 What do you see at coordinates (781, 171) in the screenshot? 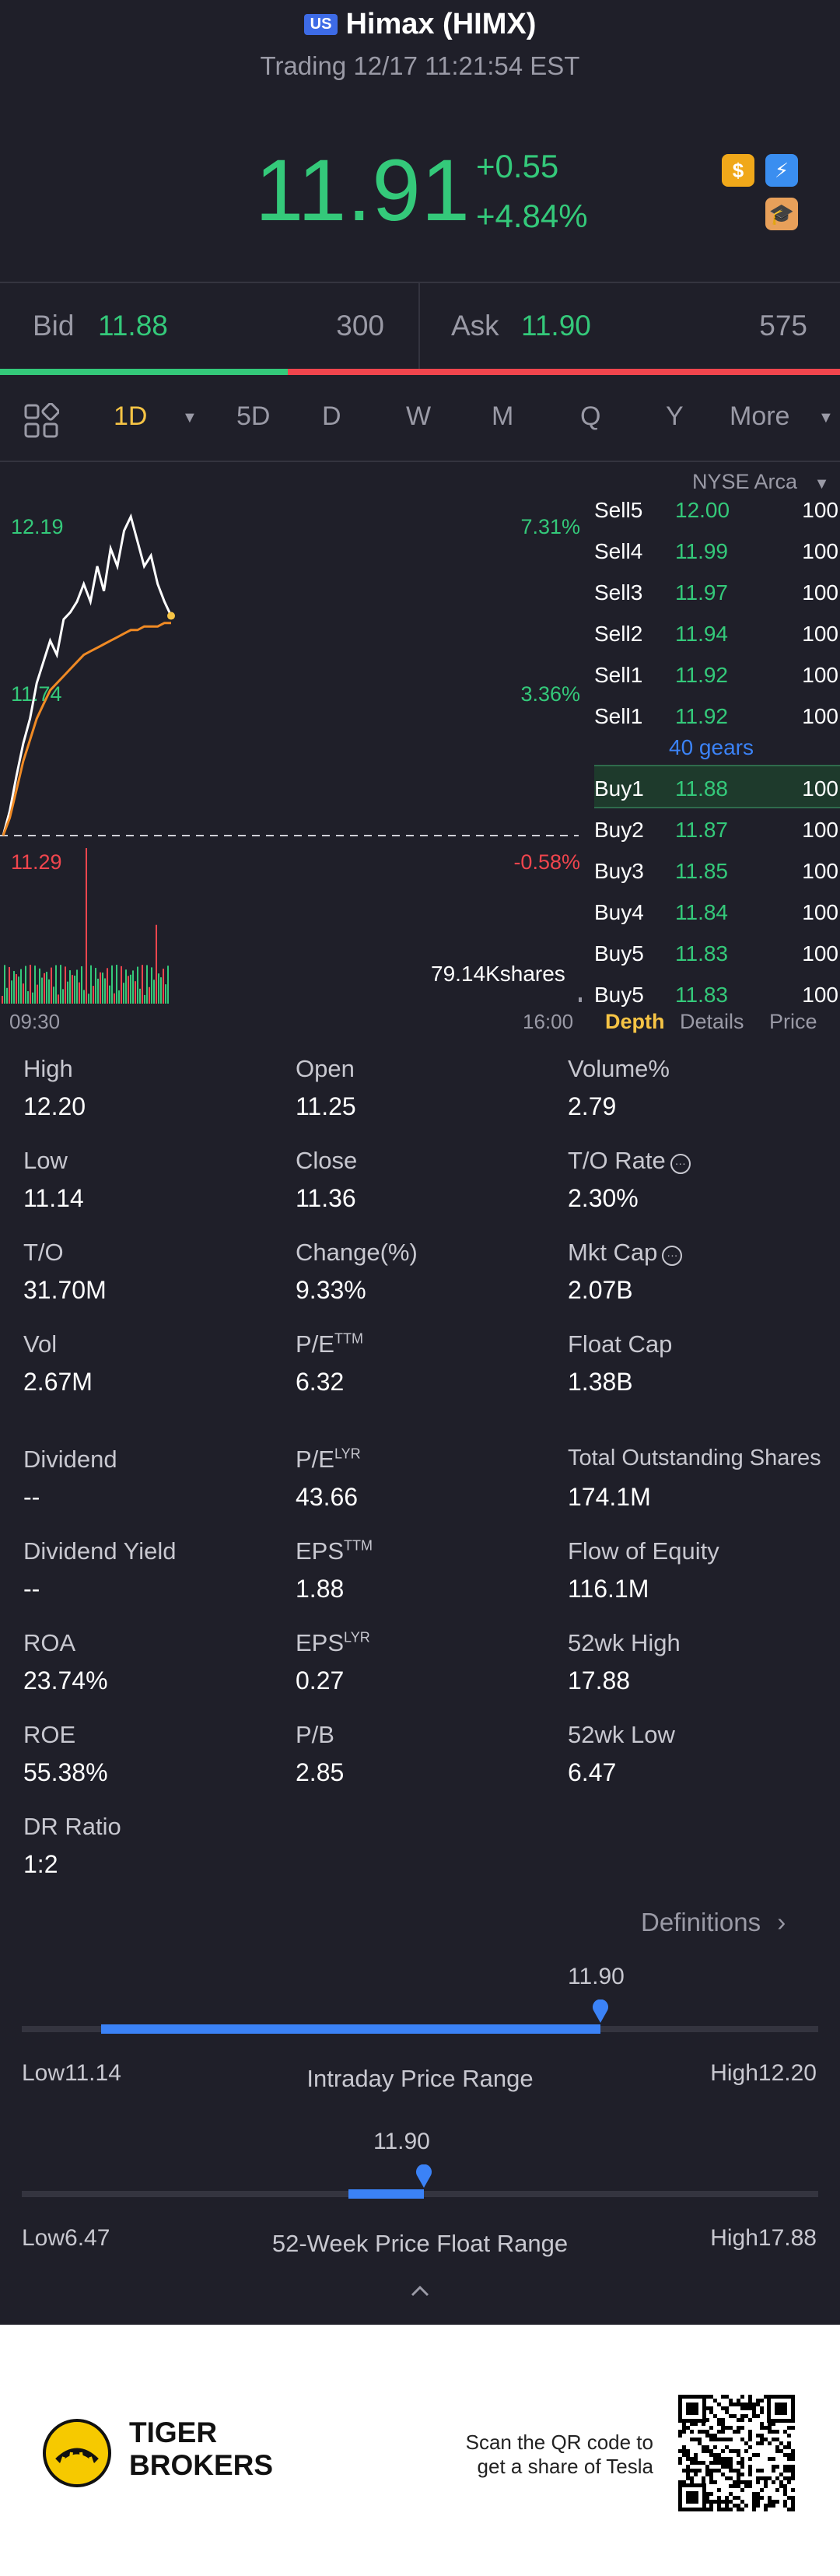
I see `bolt-icon: ⚡` at bounding box center [781, 171].